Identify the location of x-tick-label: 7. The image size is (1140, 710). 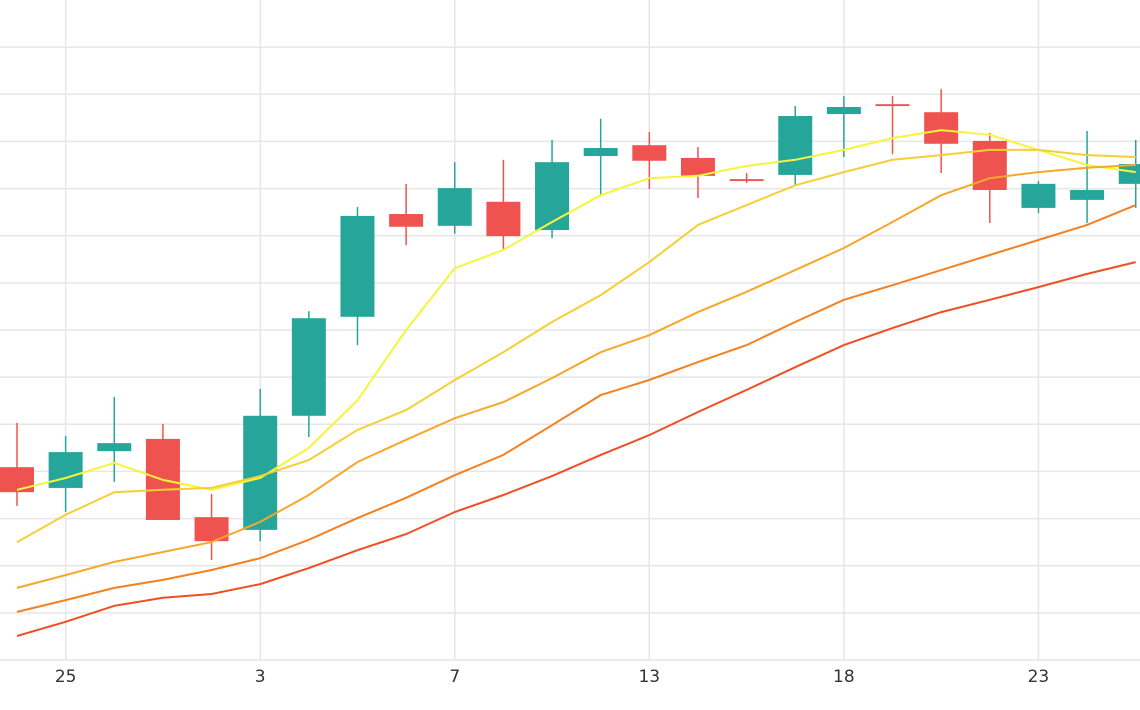
(454, 677).